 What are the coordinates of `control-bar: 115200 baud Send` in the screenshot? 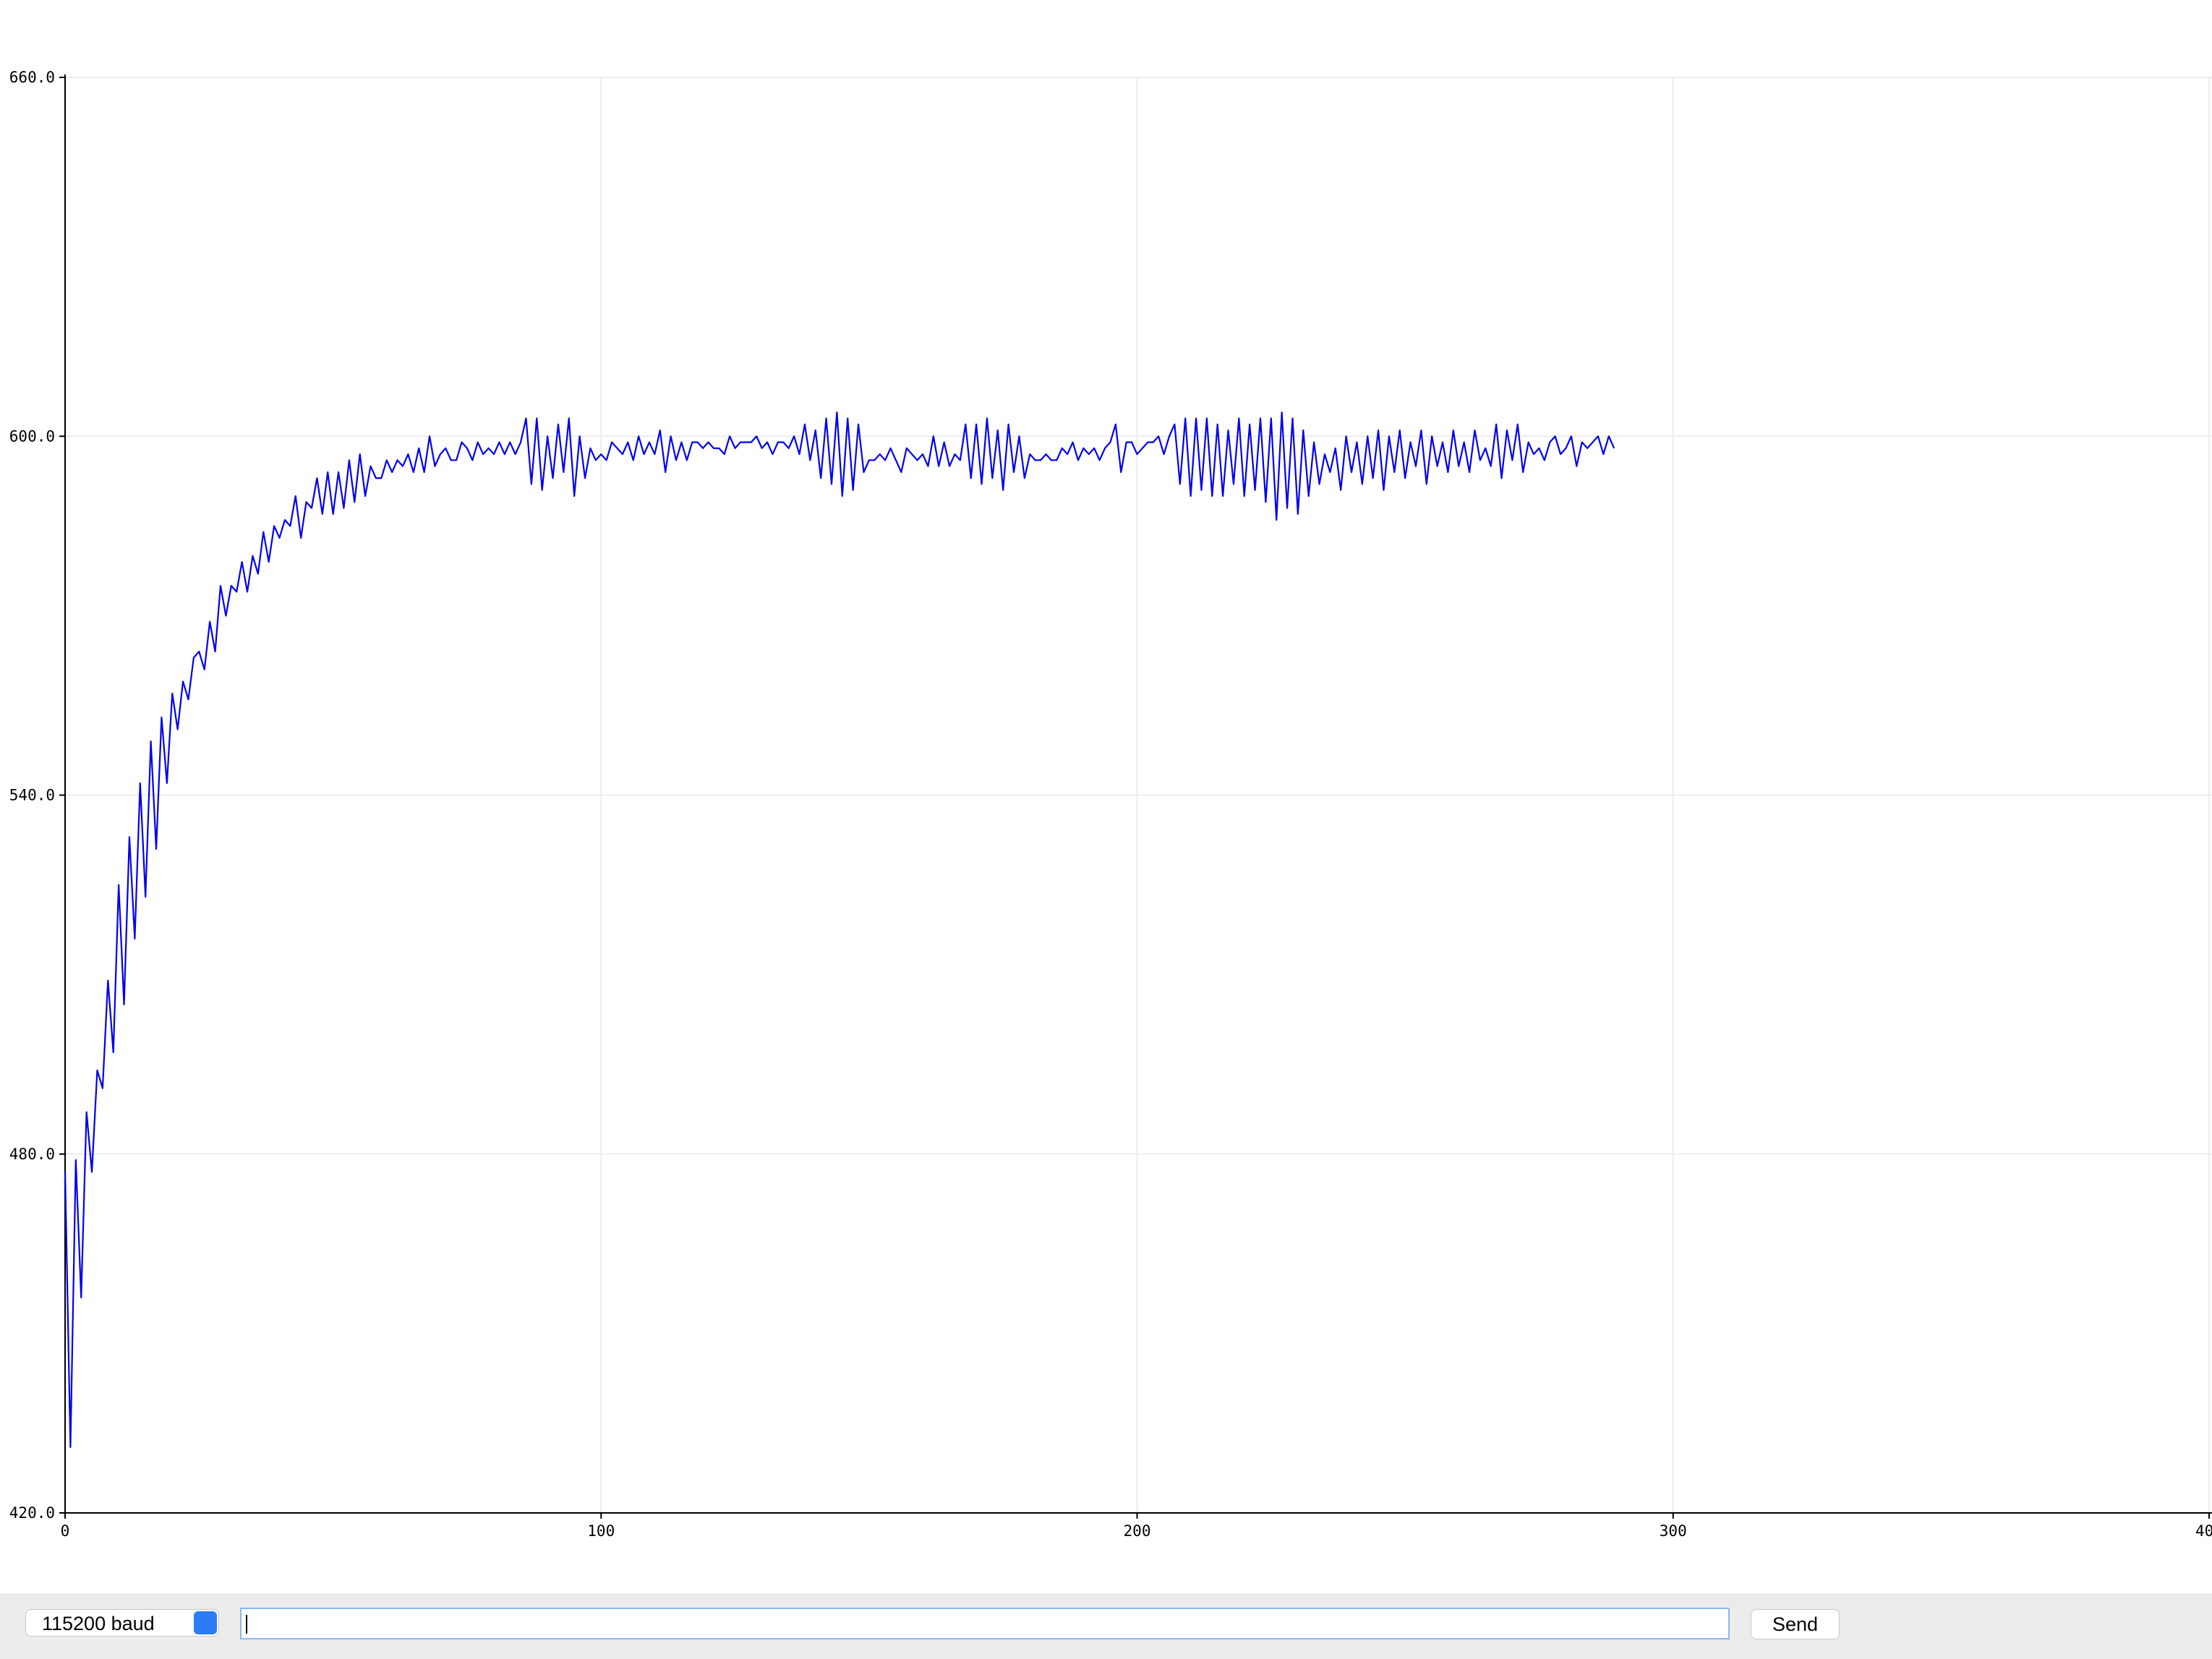 It's located at (1106, 1627).